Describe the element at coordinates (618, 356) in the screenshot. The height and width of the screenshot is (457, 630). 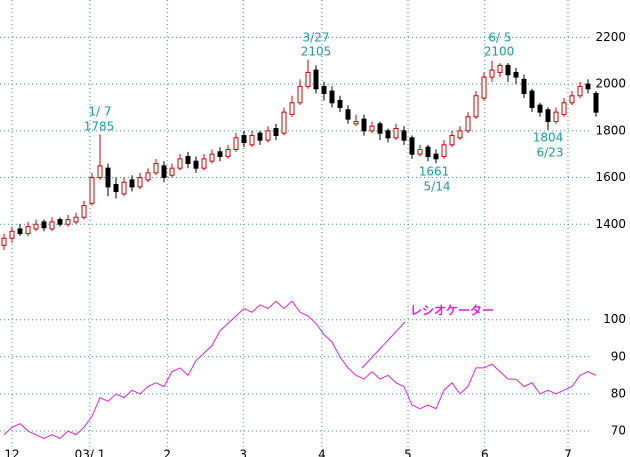
I see `y-tick-label: 90` at that location.